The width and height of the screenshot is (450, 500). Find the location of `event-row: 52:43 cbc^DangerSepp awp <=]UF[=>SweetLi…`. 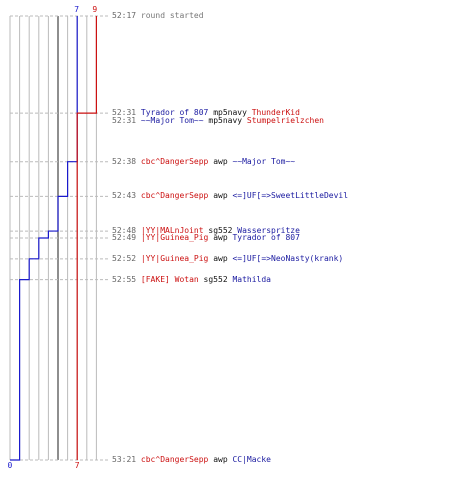

event-row: 52:43 cbc^DangerSepp awp <=]UF[=>SweetLi… is located at coordinates (230, 196).